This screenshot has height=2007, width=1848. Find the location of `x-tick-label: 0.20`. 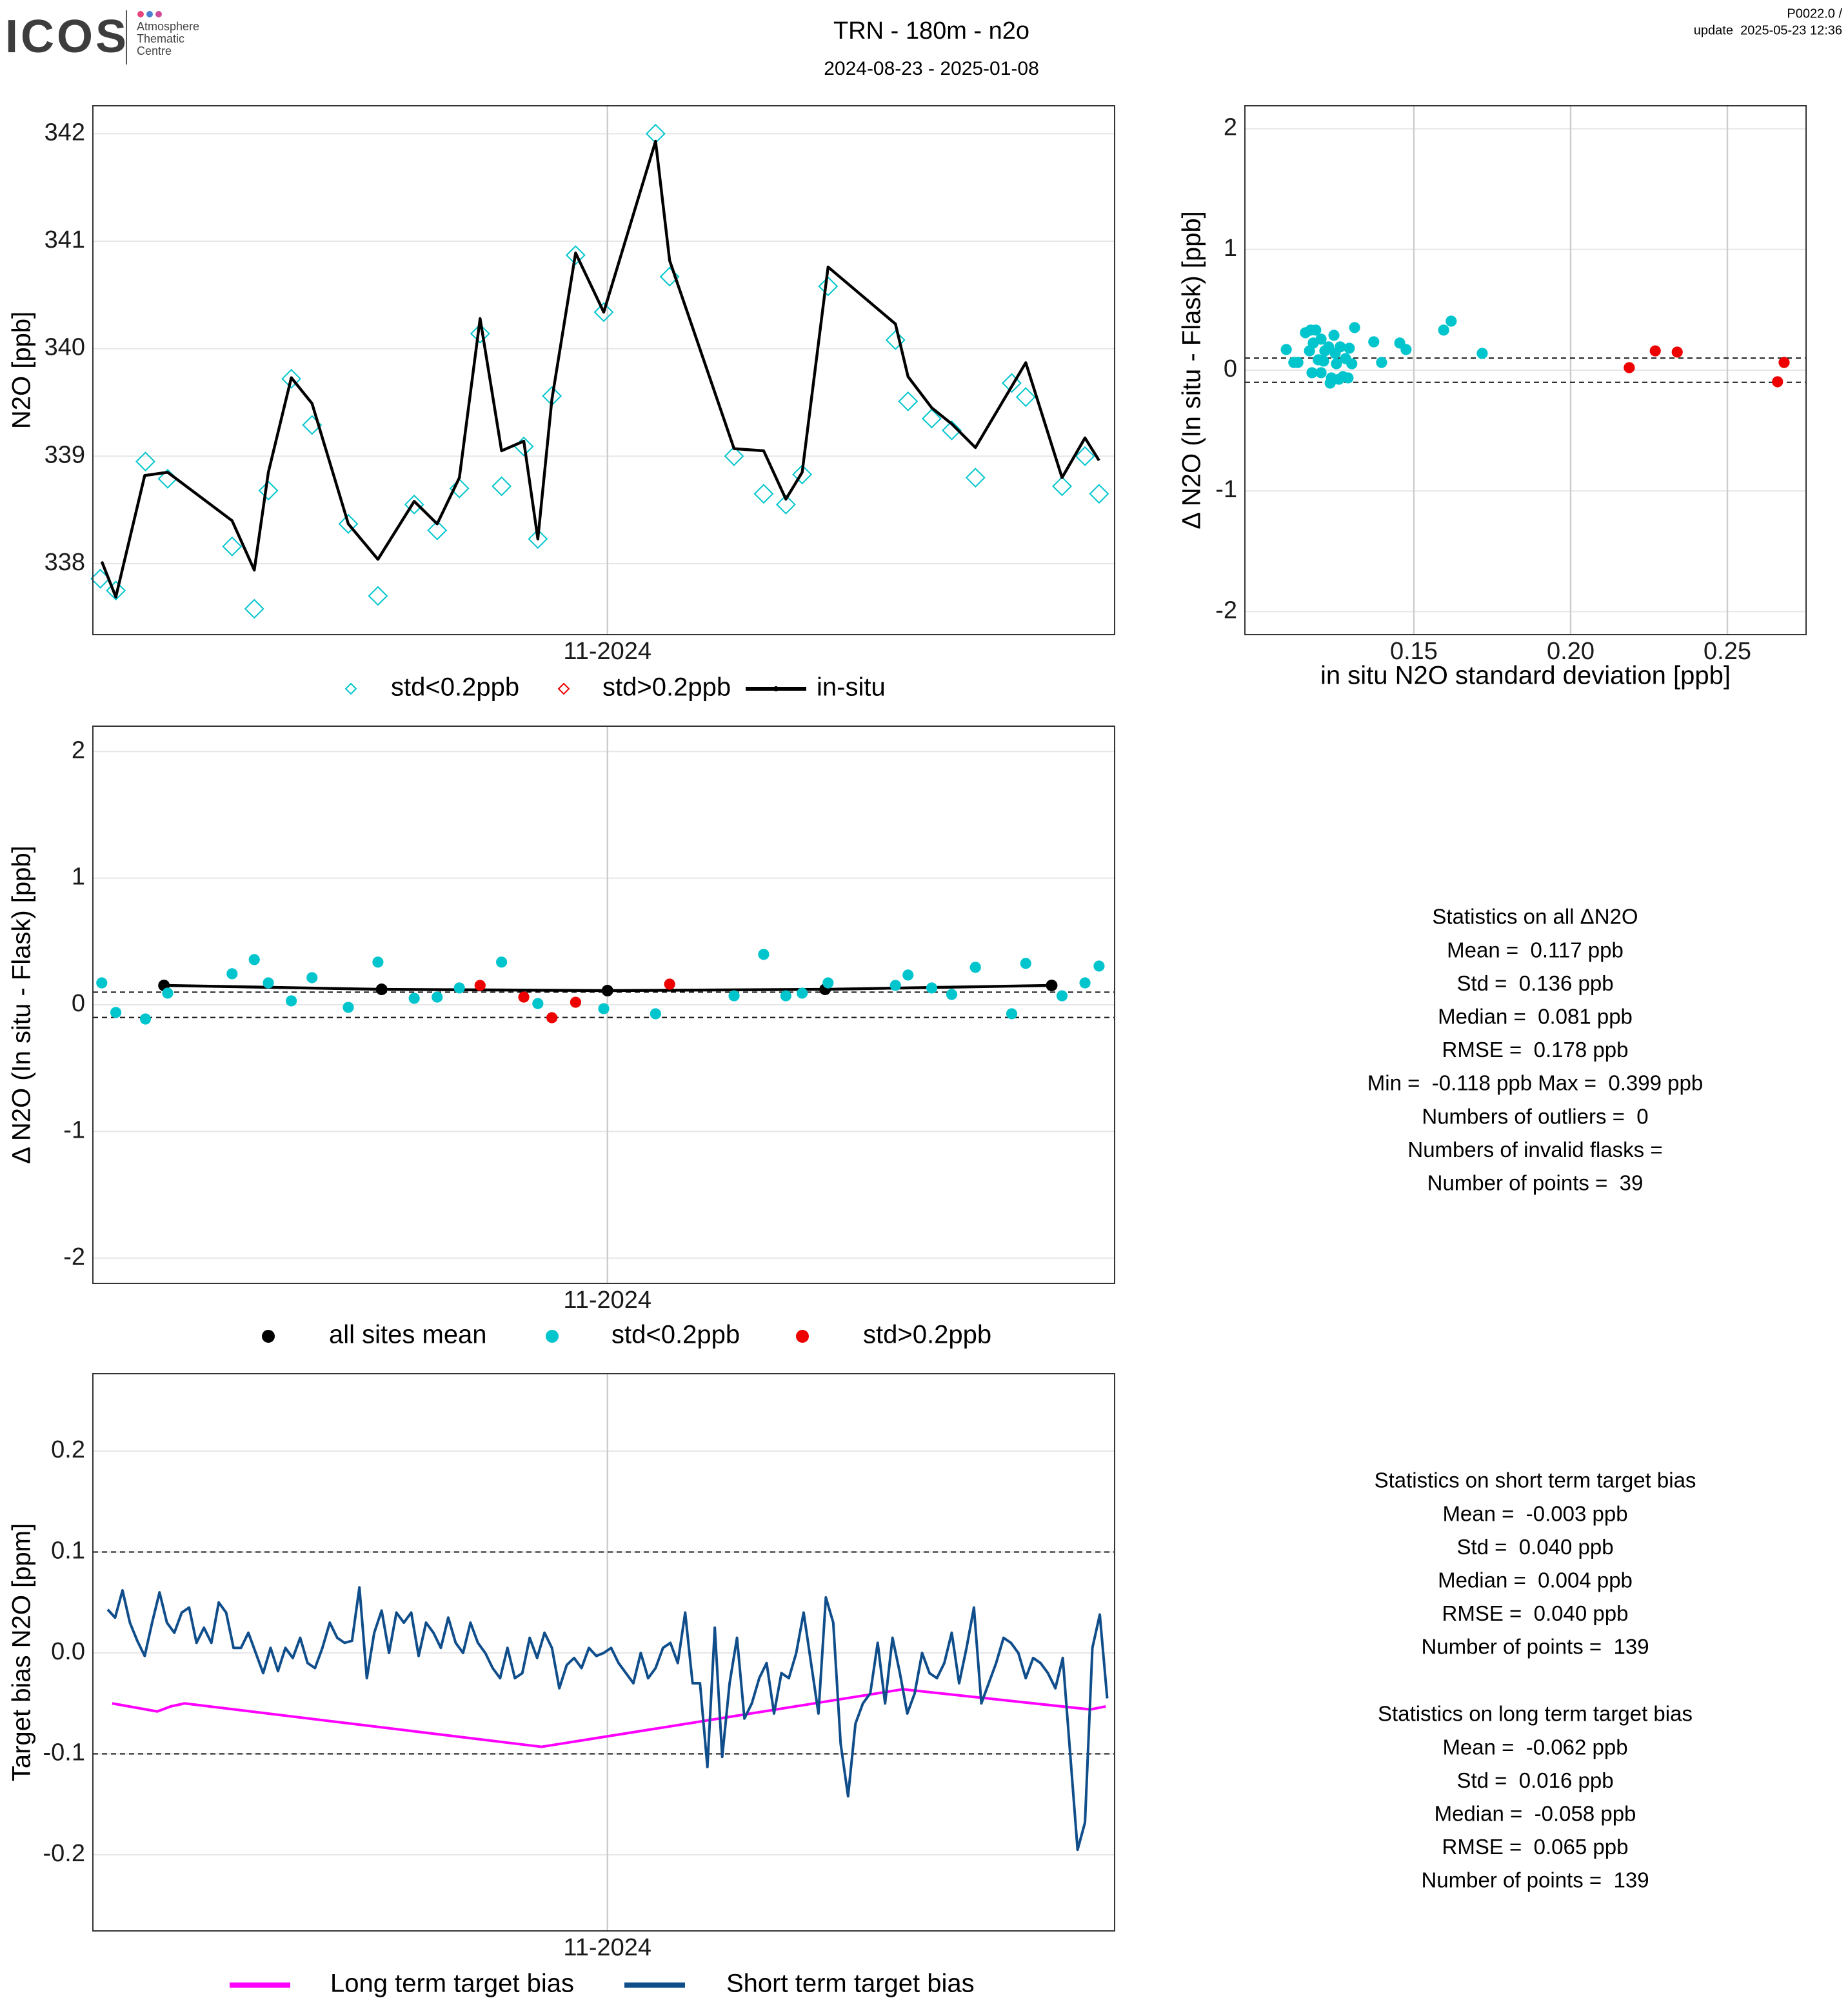

x-tick-label: 0.20 is located at coordinates (1571, 651).